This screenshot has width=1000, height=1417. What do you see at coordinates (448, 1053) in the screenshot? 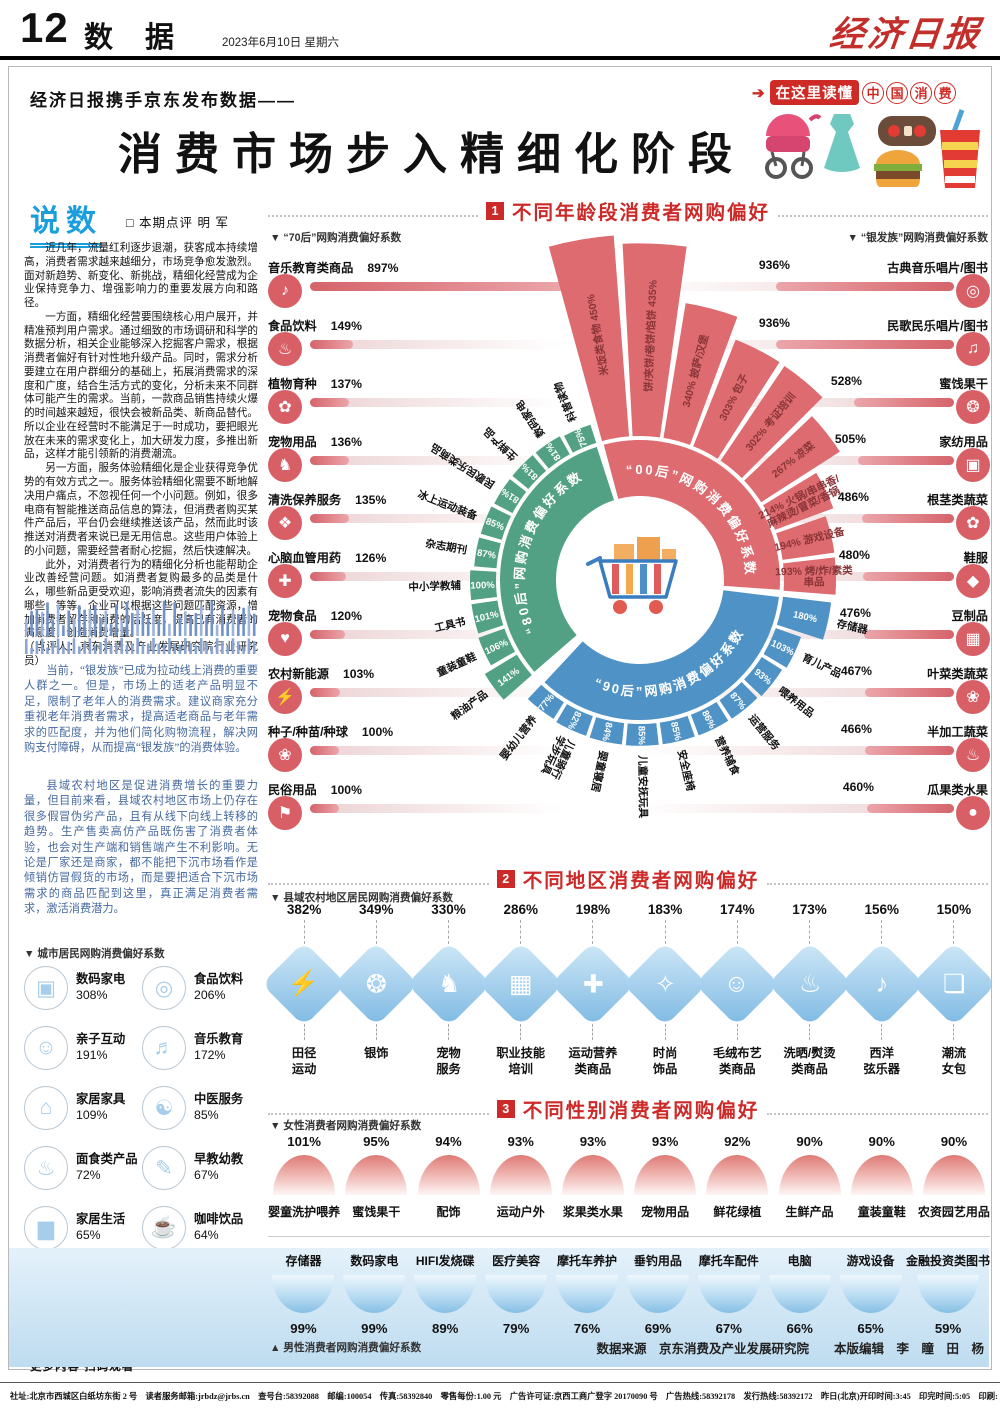
I see `region-name-line: 宠物` at bounding box center [448, 1053].